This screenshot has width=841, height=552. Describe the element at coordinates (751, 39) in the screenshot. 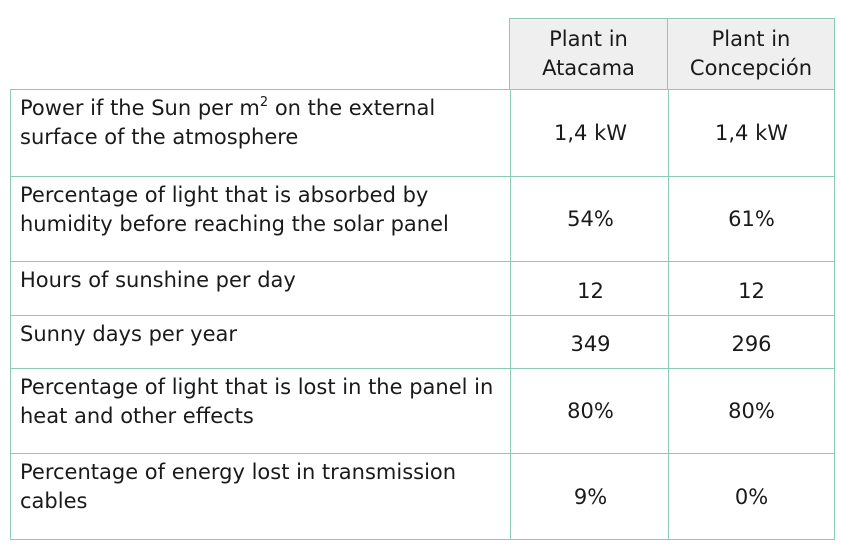

I see `column-header-concepcion-line1: Plant in` at that location.